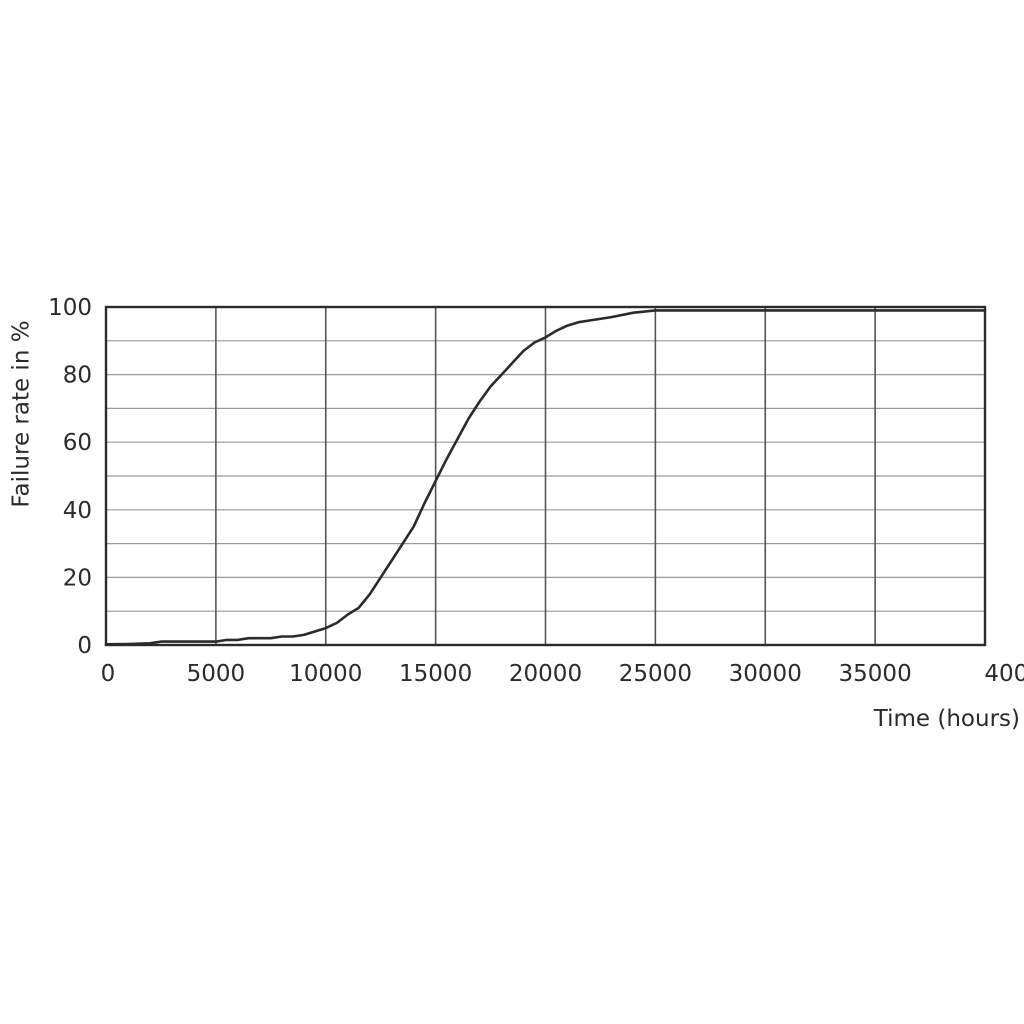 Image resolution: width=1024 pixels, height=1024 pixels. What do you see at coordinates (325, 674) in the screenshot?
I see `x-tick-label: 10000` at bounding box center [325, 674].